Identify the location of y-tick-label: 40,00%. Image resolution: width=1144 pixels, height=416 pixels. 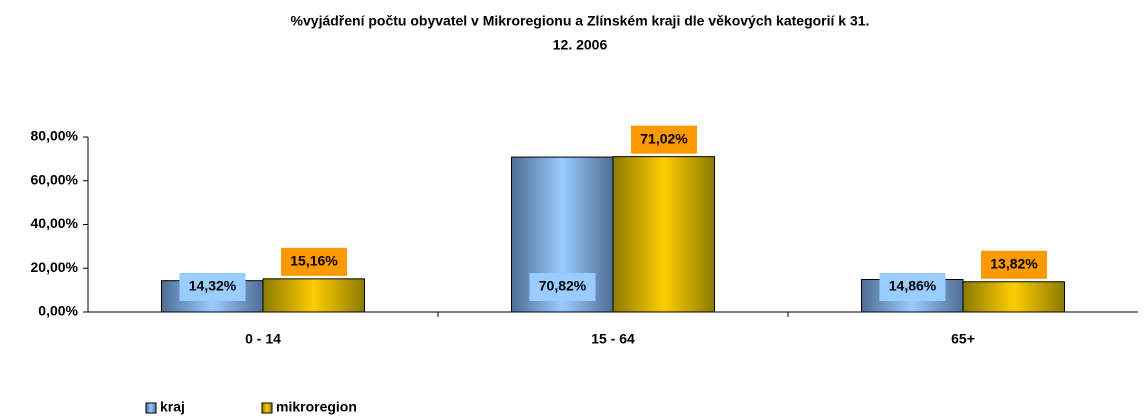
(55, 223).